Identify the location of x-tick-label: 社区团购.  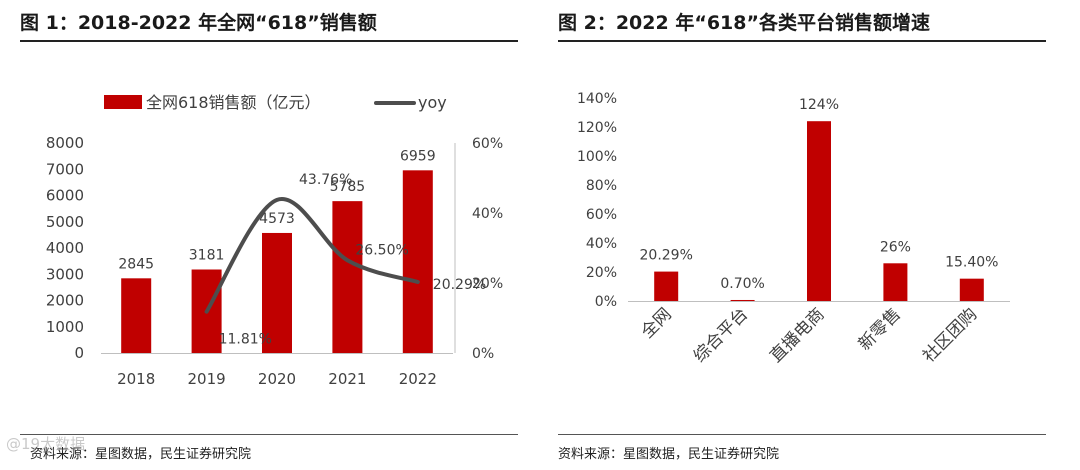
(950, 335).